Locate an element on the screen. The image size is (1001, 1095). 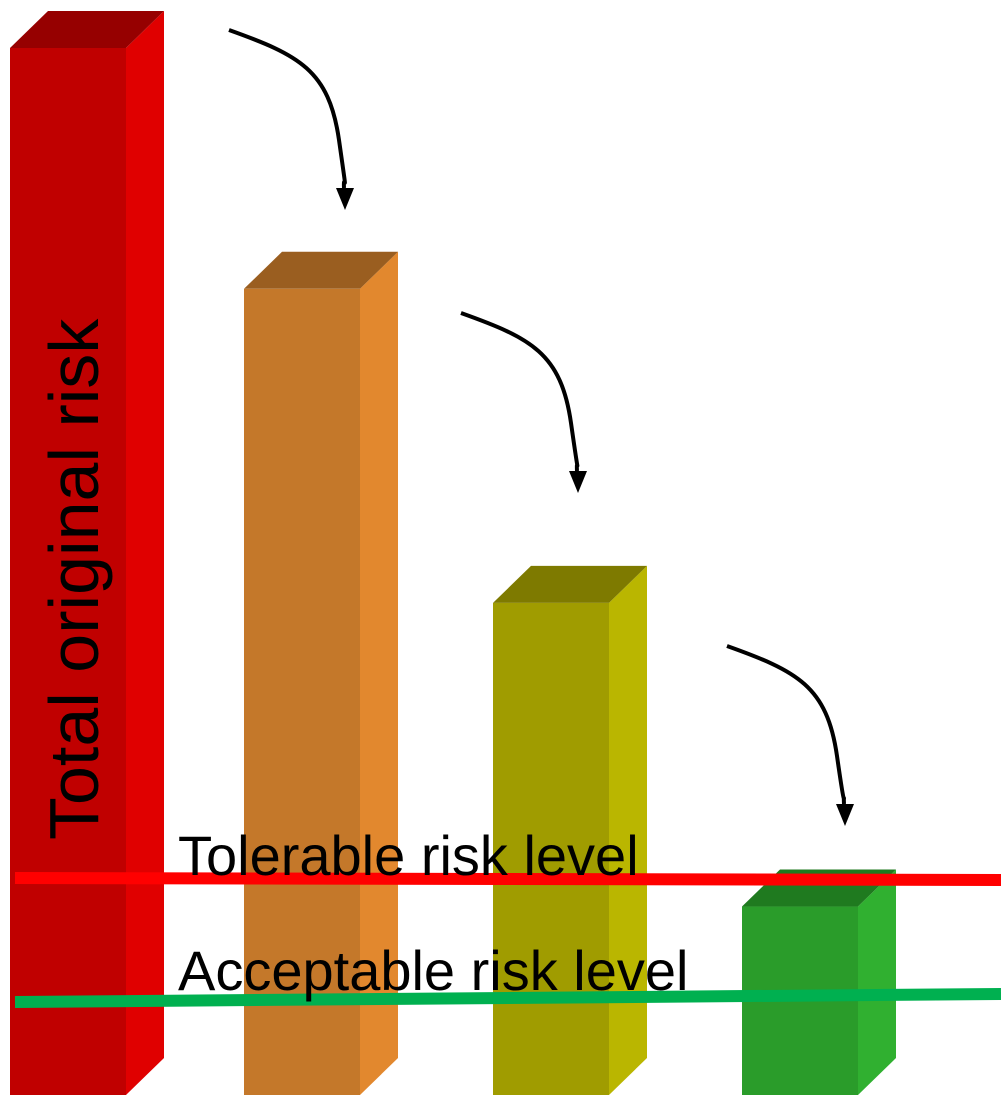
threshold-2: Acceptable risk level is located at coordinates (507, 973).